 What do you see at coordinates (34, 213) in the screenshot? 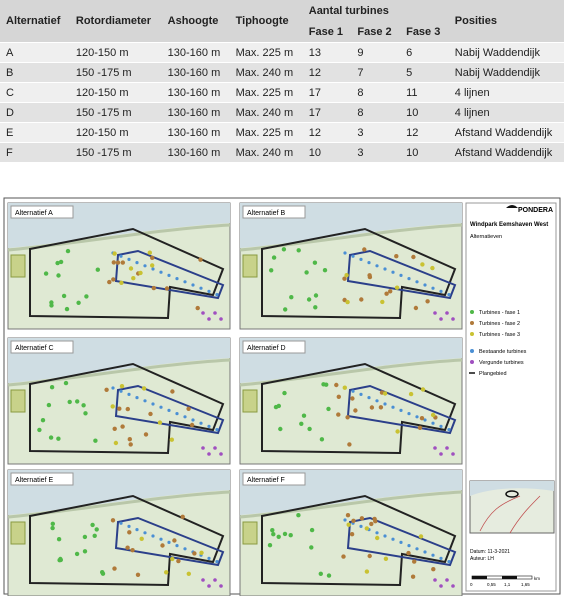
I see `panel-label: Alternatief A` at bounding box center [34, 213].